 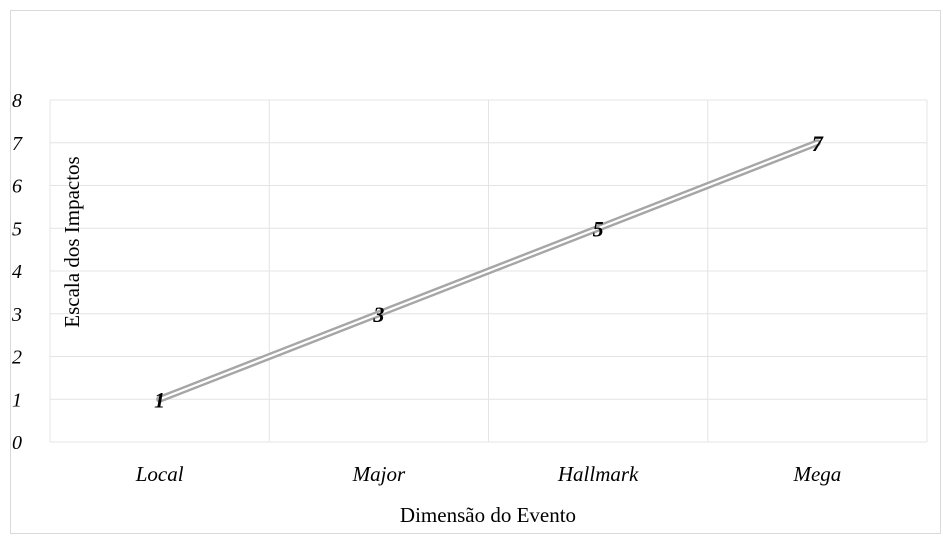 What do you see at coordinates (378, 314) in the screenshot?
I see `data-label: 3` at bounding box center [378, 314].